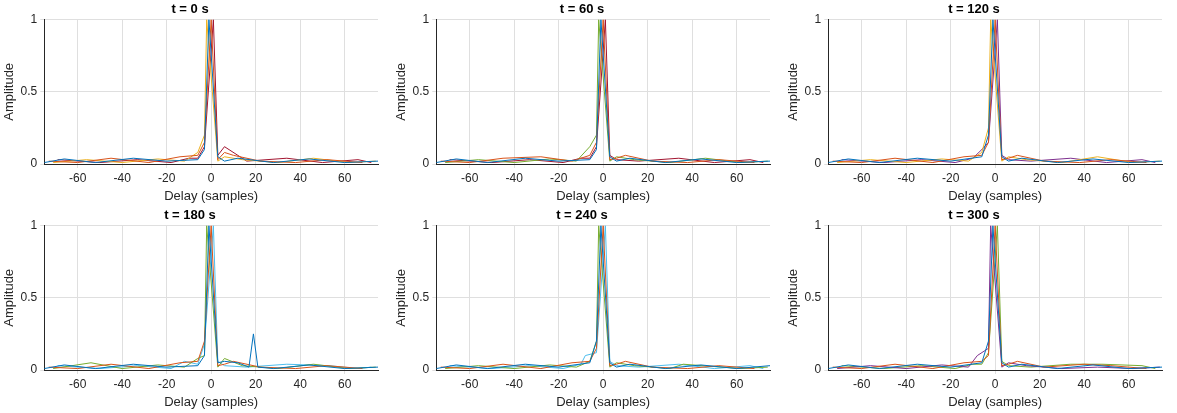 Image resolution: width=1177 pixels, height=413 pixels. I want to click on chart-title: t = 60 s, so click(582, 9).